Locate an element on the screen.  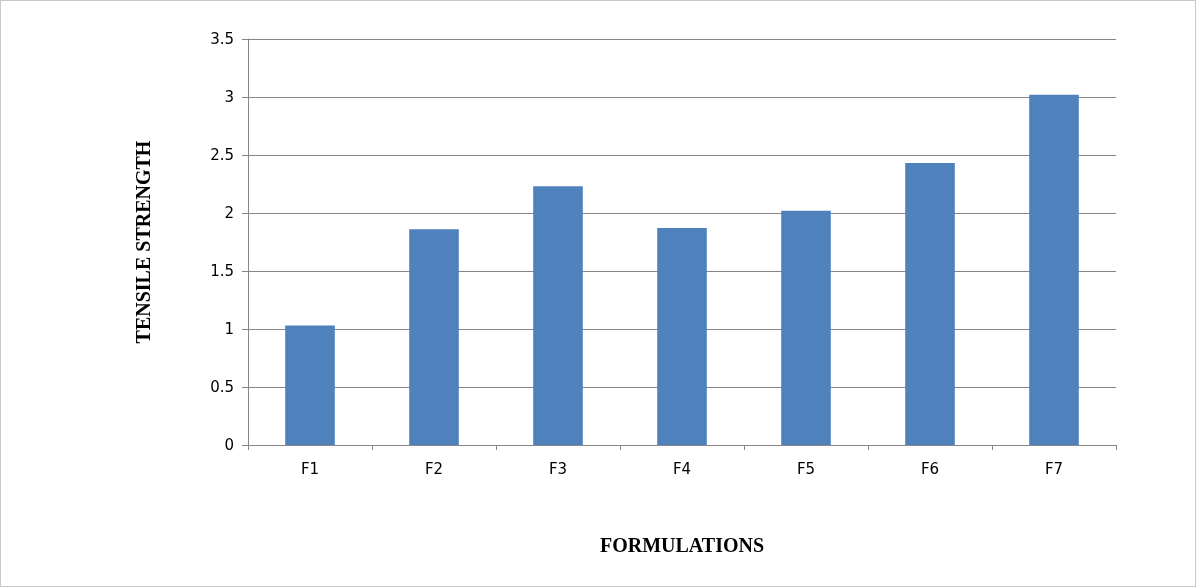
y-tick-label: 3 is located at coordinates (229, 97).